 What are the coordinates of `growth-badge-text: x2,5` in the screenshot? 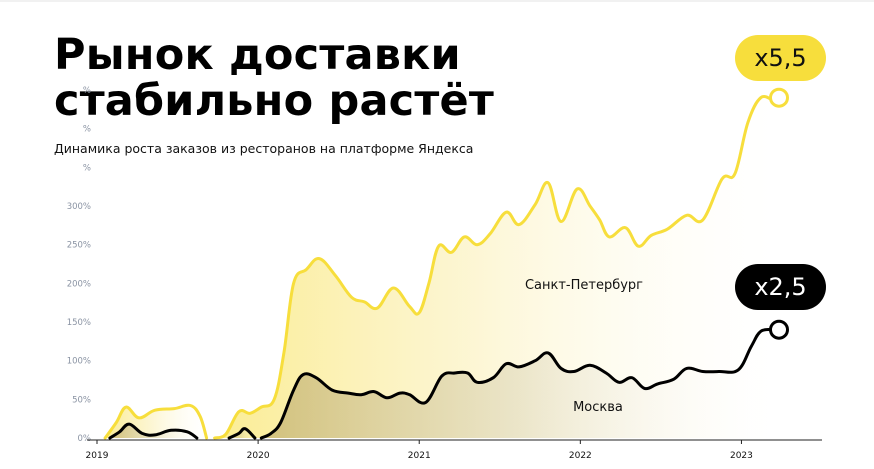 It's located at (780, 287).